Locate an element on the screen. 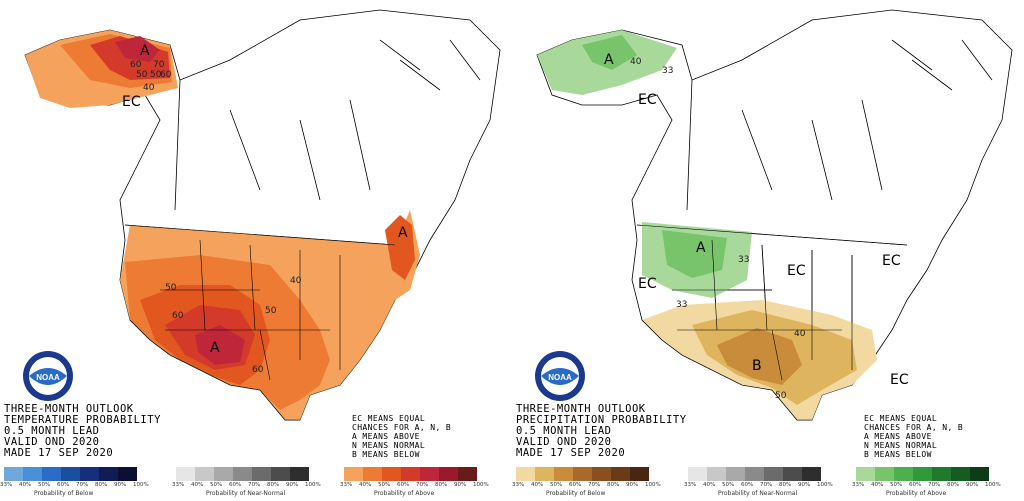 The image size is (1024, 501). contour-60-ak: 60 is located at coordinates (136, 65).